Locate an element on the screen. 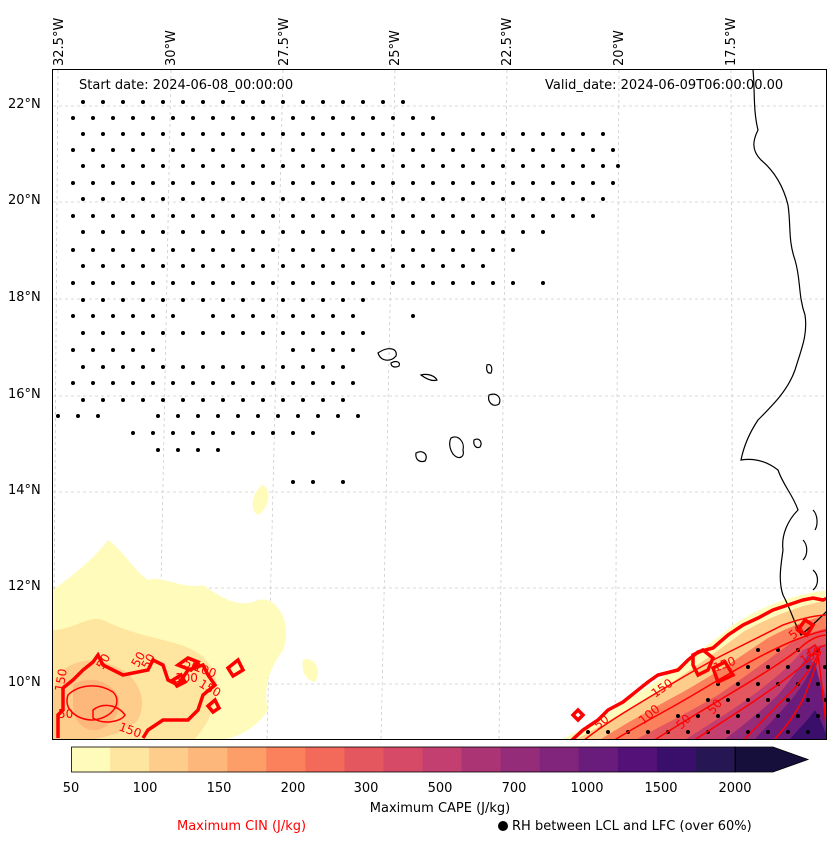 The image size is (837, 845). colorbar-extend-arrow is located at coordinates (772, 759).